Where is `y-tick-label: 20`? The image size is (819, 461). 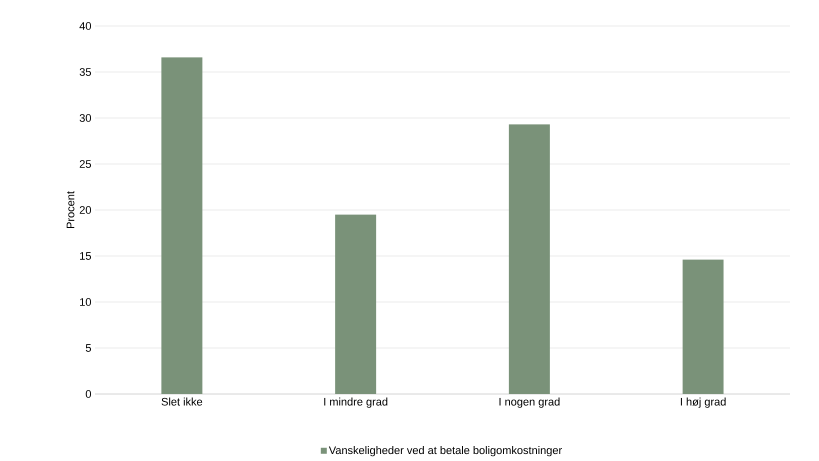 y-tick-label: 20 is located at coordinates (86, 210).